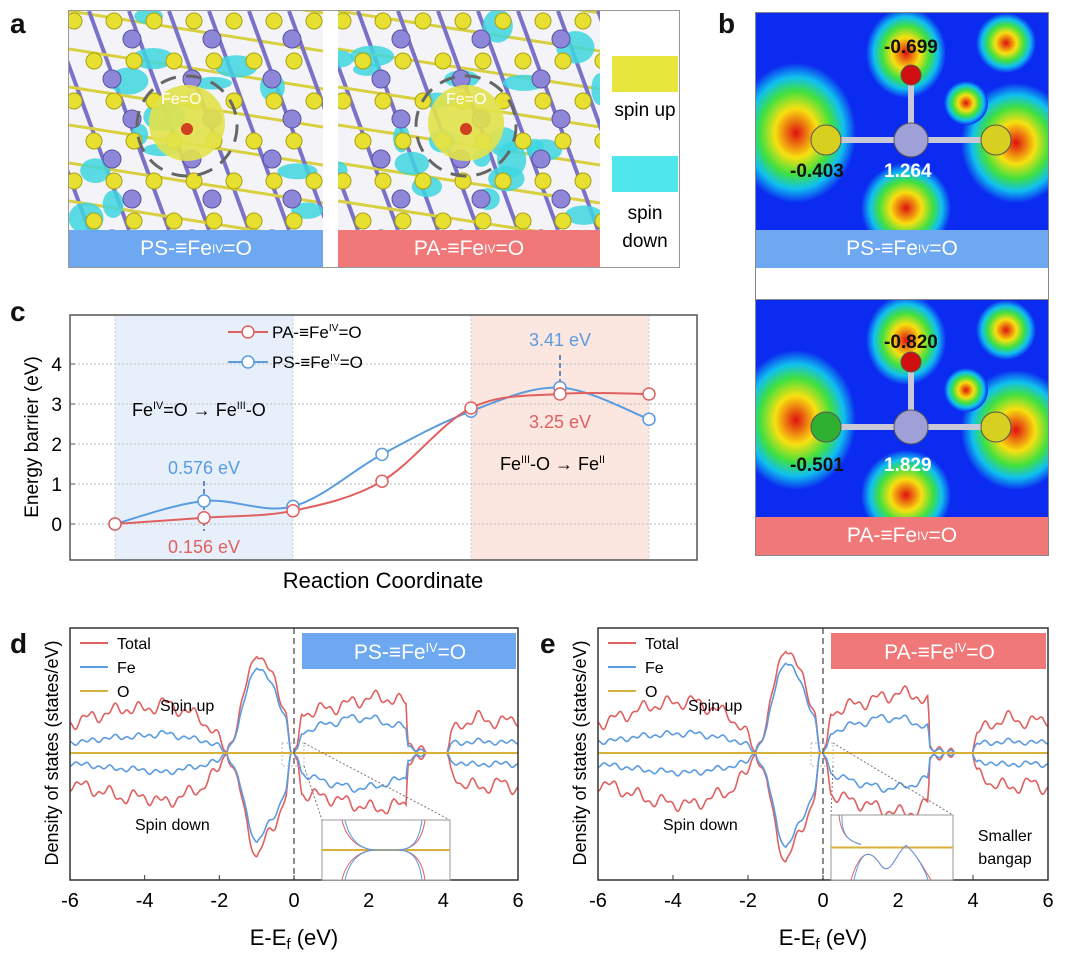  What do you see at coordinates (525, 460) in the screenshot?
I see `superscript: III` at bounding box center [525, 460].